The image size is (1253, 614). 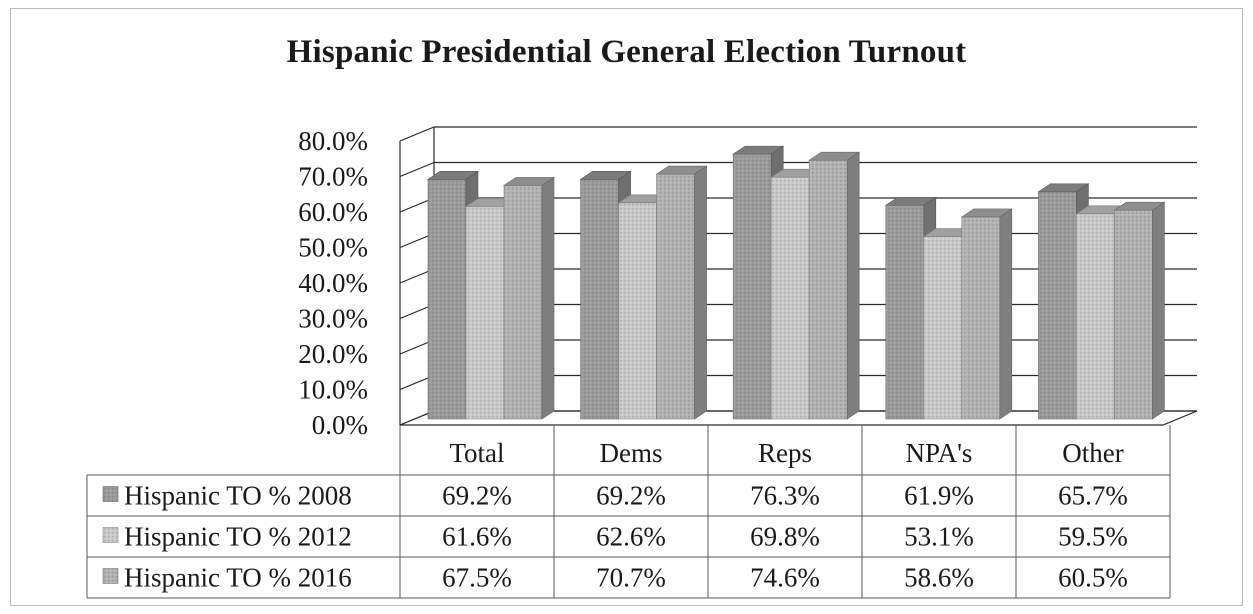 I want to click on legend-entry: Hispanic TO % 2016, so click(x=238, y=578).